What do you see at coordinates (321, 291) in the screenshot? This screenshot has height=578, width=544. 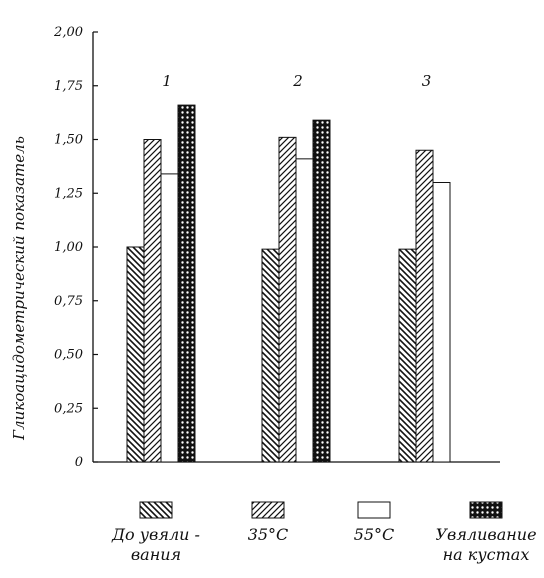 I see `bar-group2-series4` at bounding box center [321, 291].